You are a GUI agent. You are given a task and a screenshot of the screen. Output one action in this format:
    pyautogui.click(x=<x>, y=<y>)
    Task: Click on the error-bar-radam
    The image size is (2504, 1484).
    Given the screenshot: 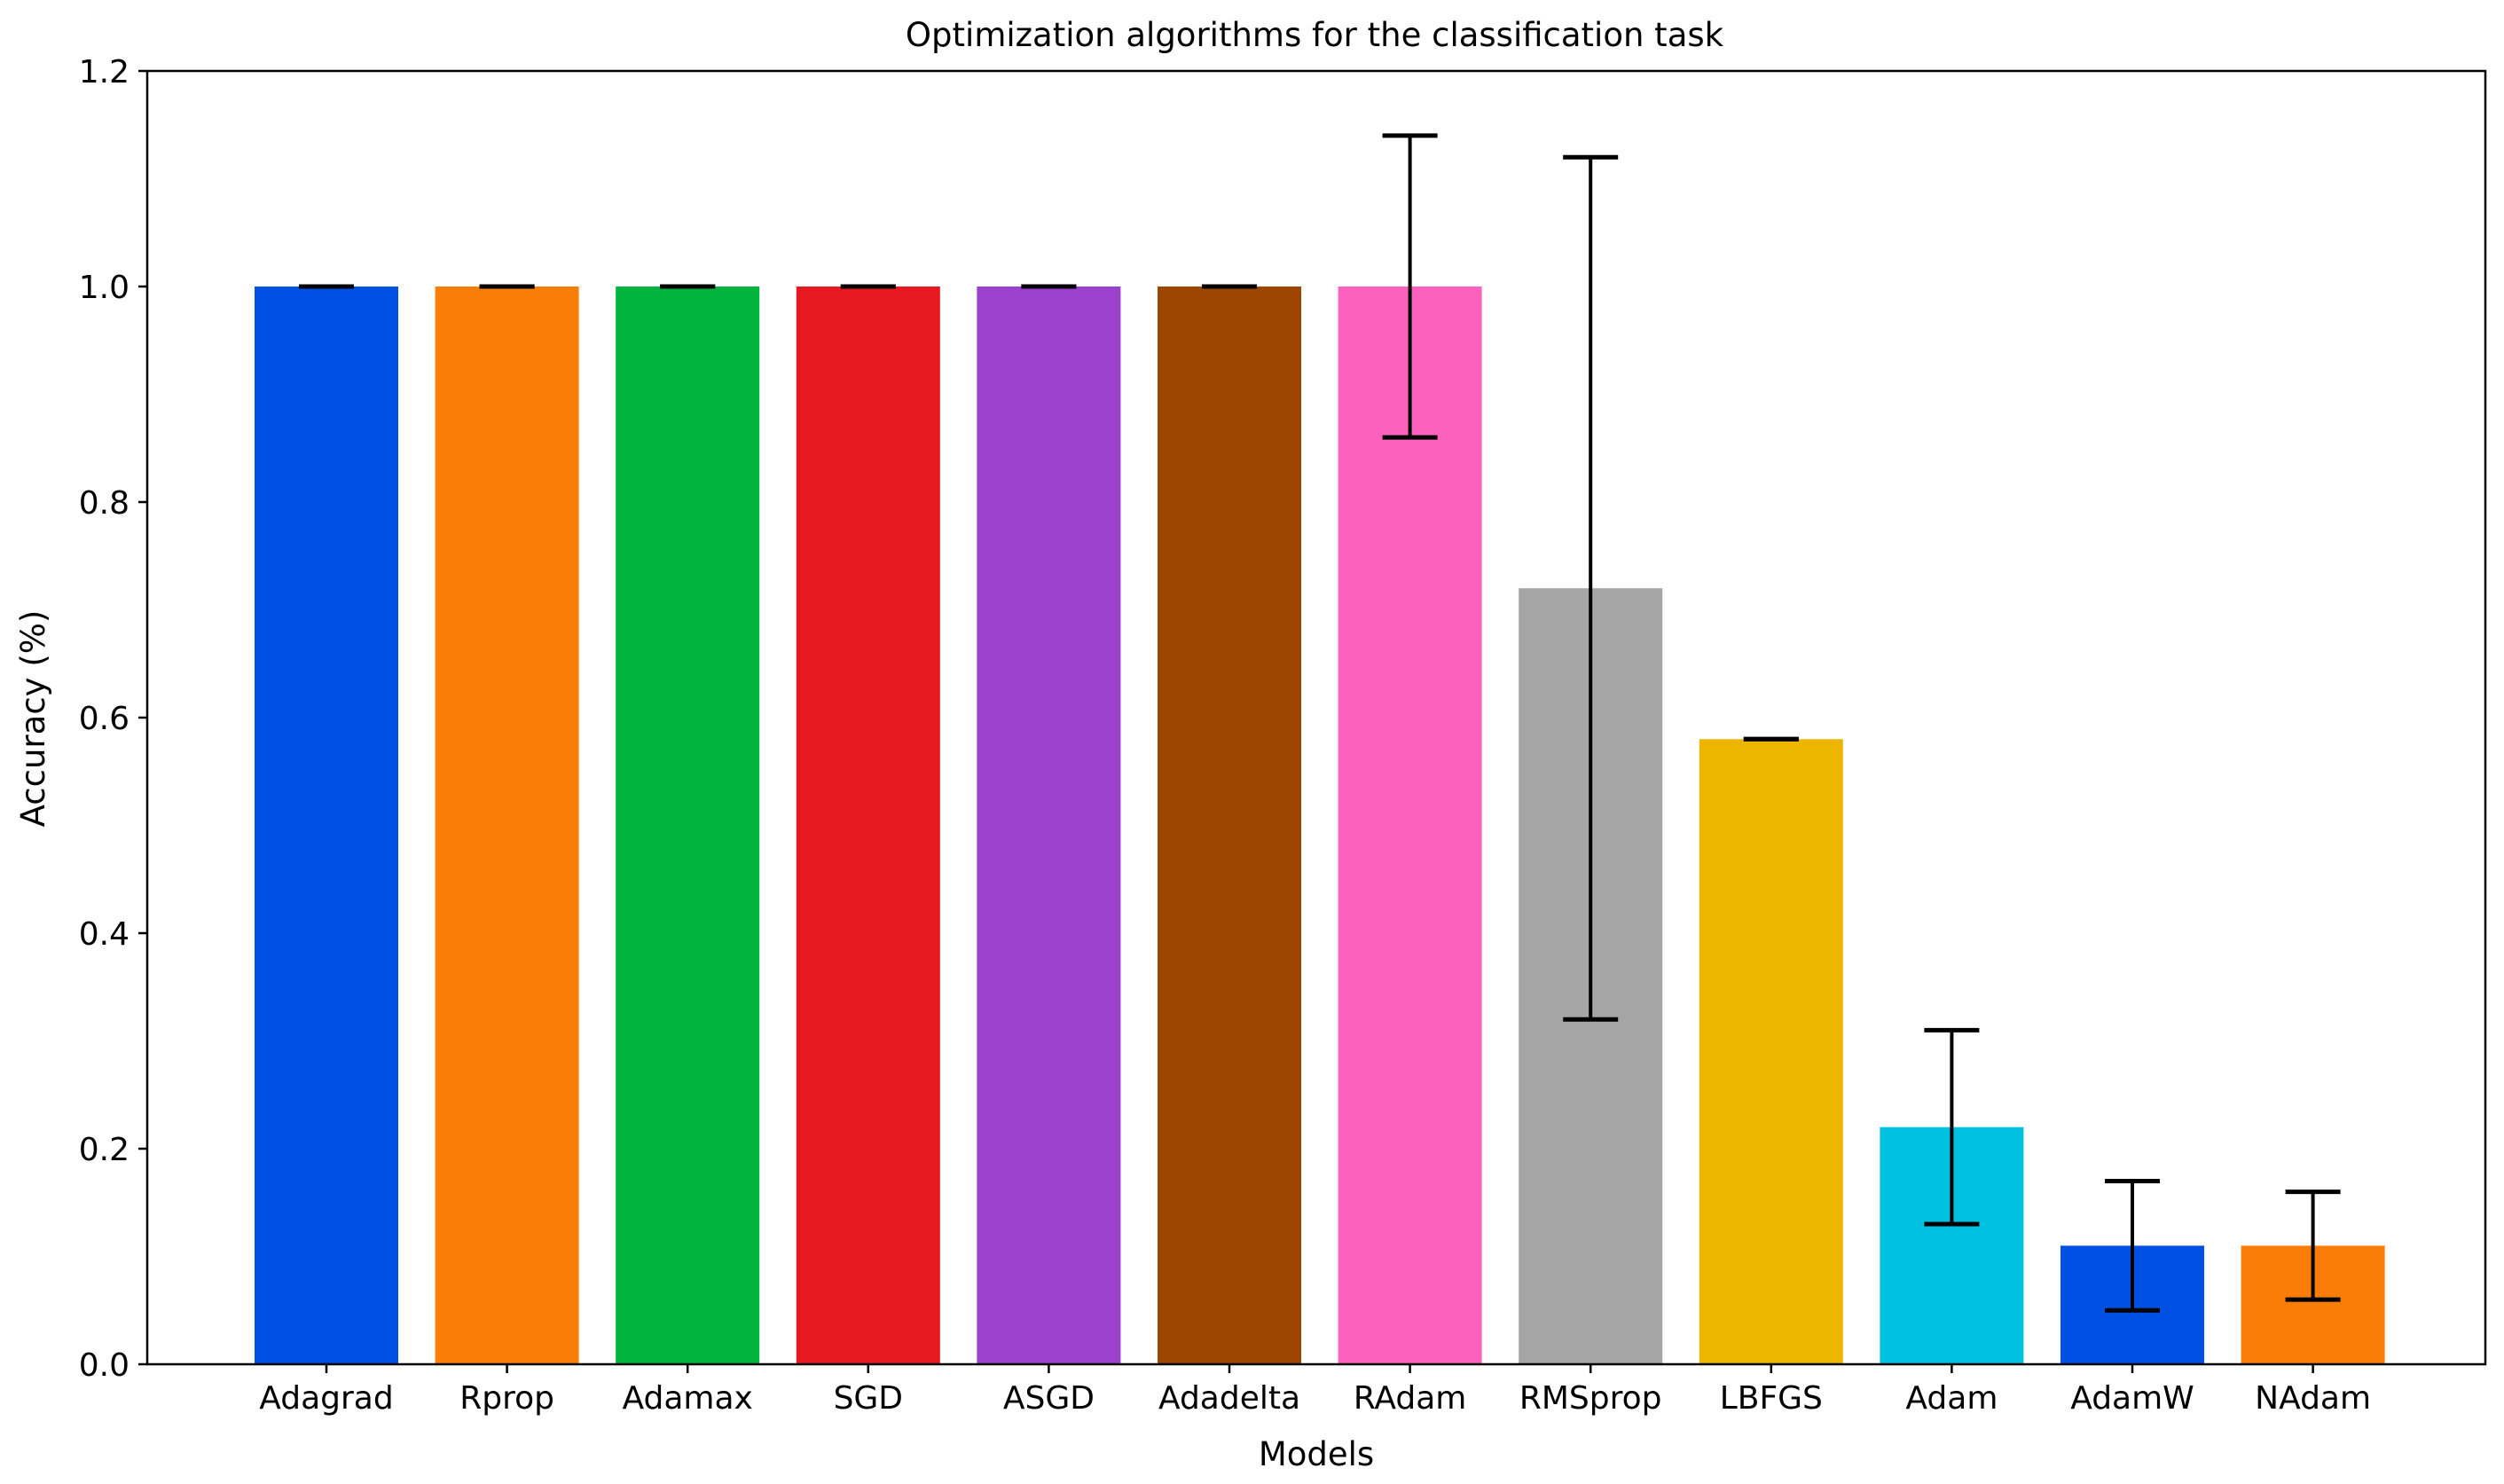 What is the action you would take?
    pyautogui.click(x=1410, y=286)
    